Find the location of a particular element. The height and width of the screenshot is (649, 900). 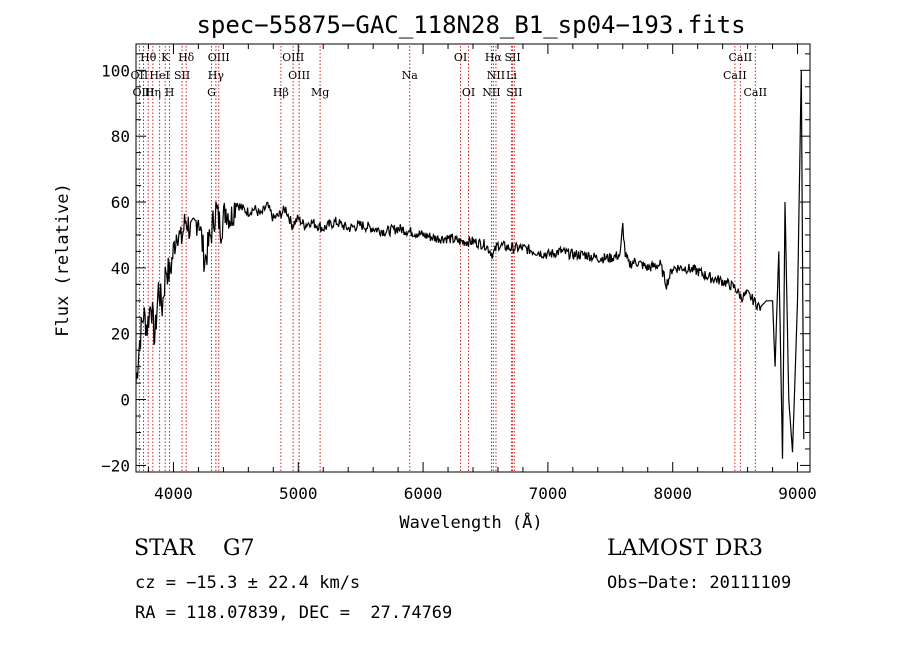

line-label-8: Hδ is located at coordinates (186, 57).